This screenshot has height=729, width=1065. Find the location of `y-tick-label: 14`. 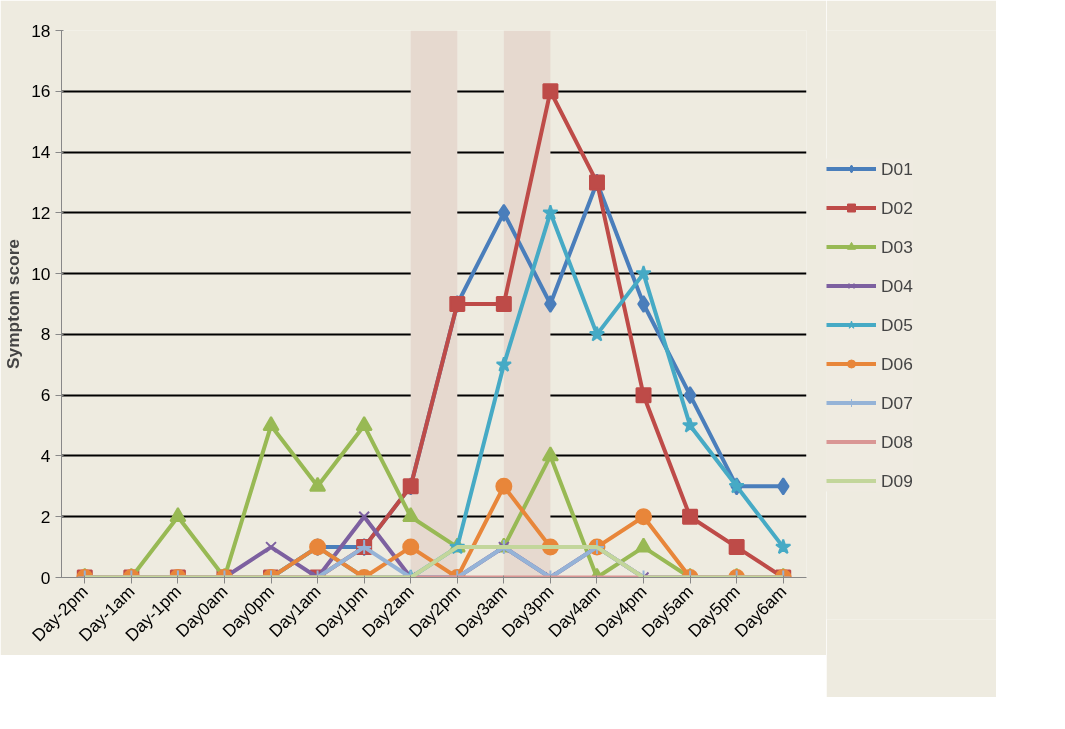

y-tick-label: 14 is located at coordinates (41, 152).